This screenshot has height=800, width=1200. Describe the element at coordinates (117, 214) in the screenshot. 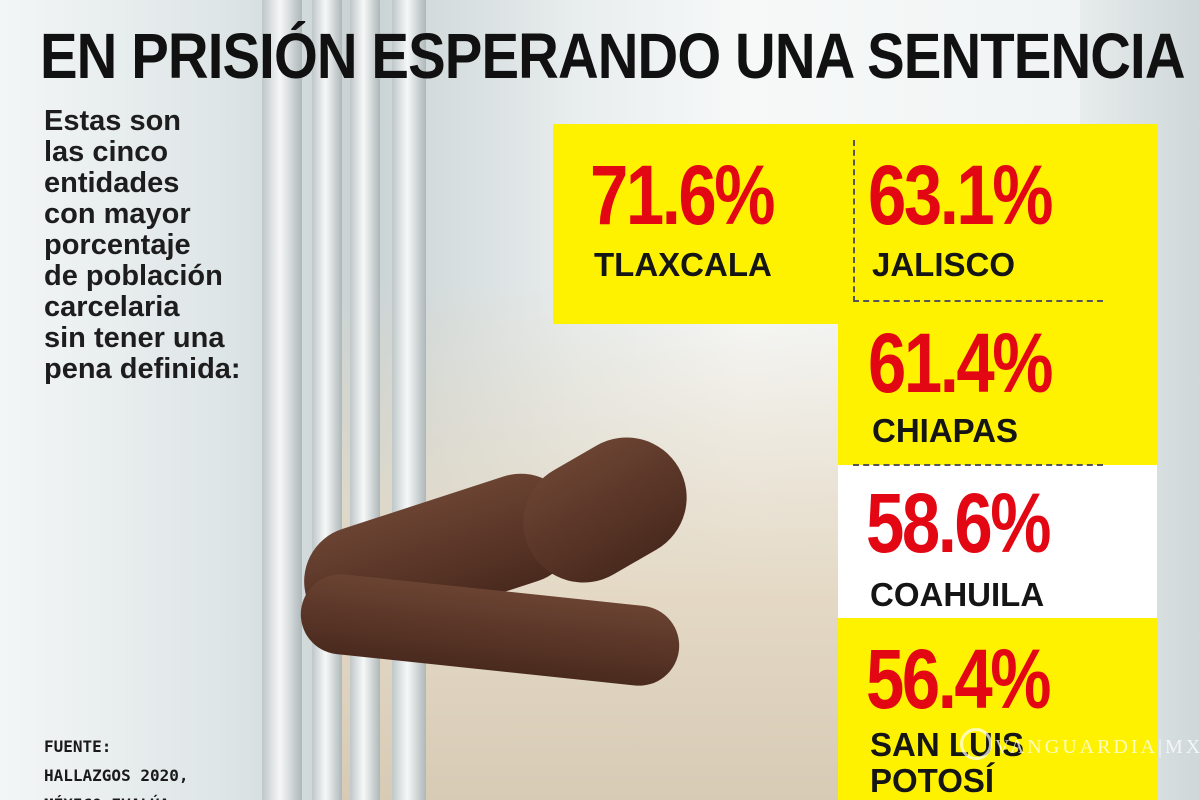

I see `intro-line: con mayor` at that location.